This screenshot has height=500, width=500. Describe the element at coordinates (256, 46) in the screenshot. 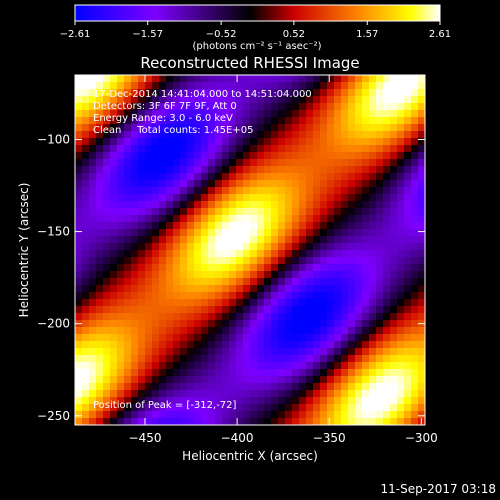

I see `colorbar-unit-label: (photons cm⁻² s⁻¹ asec⁻²)` at that location.